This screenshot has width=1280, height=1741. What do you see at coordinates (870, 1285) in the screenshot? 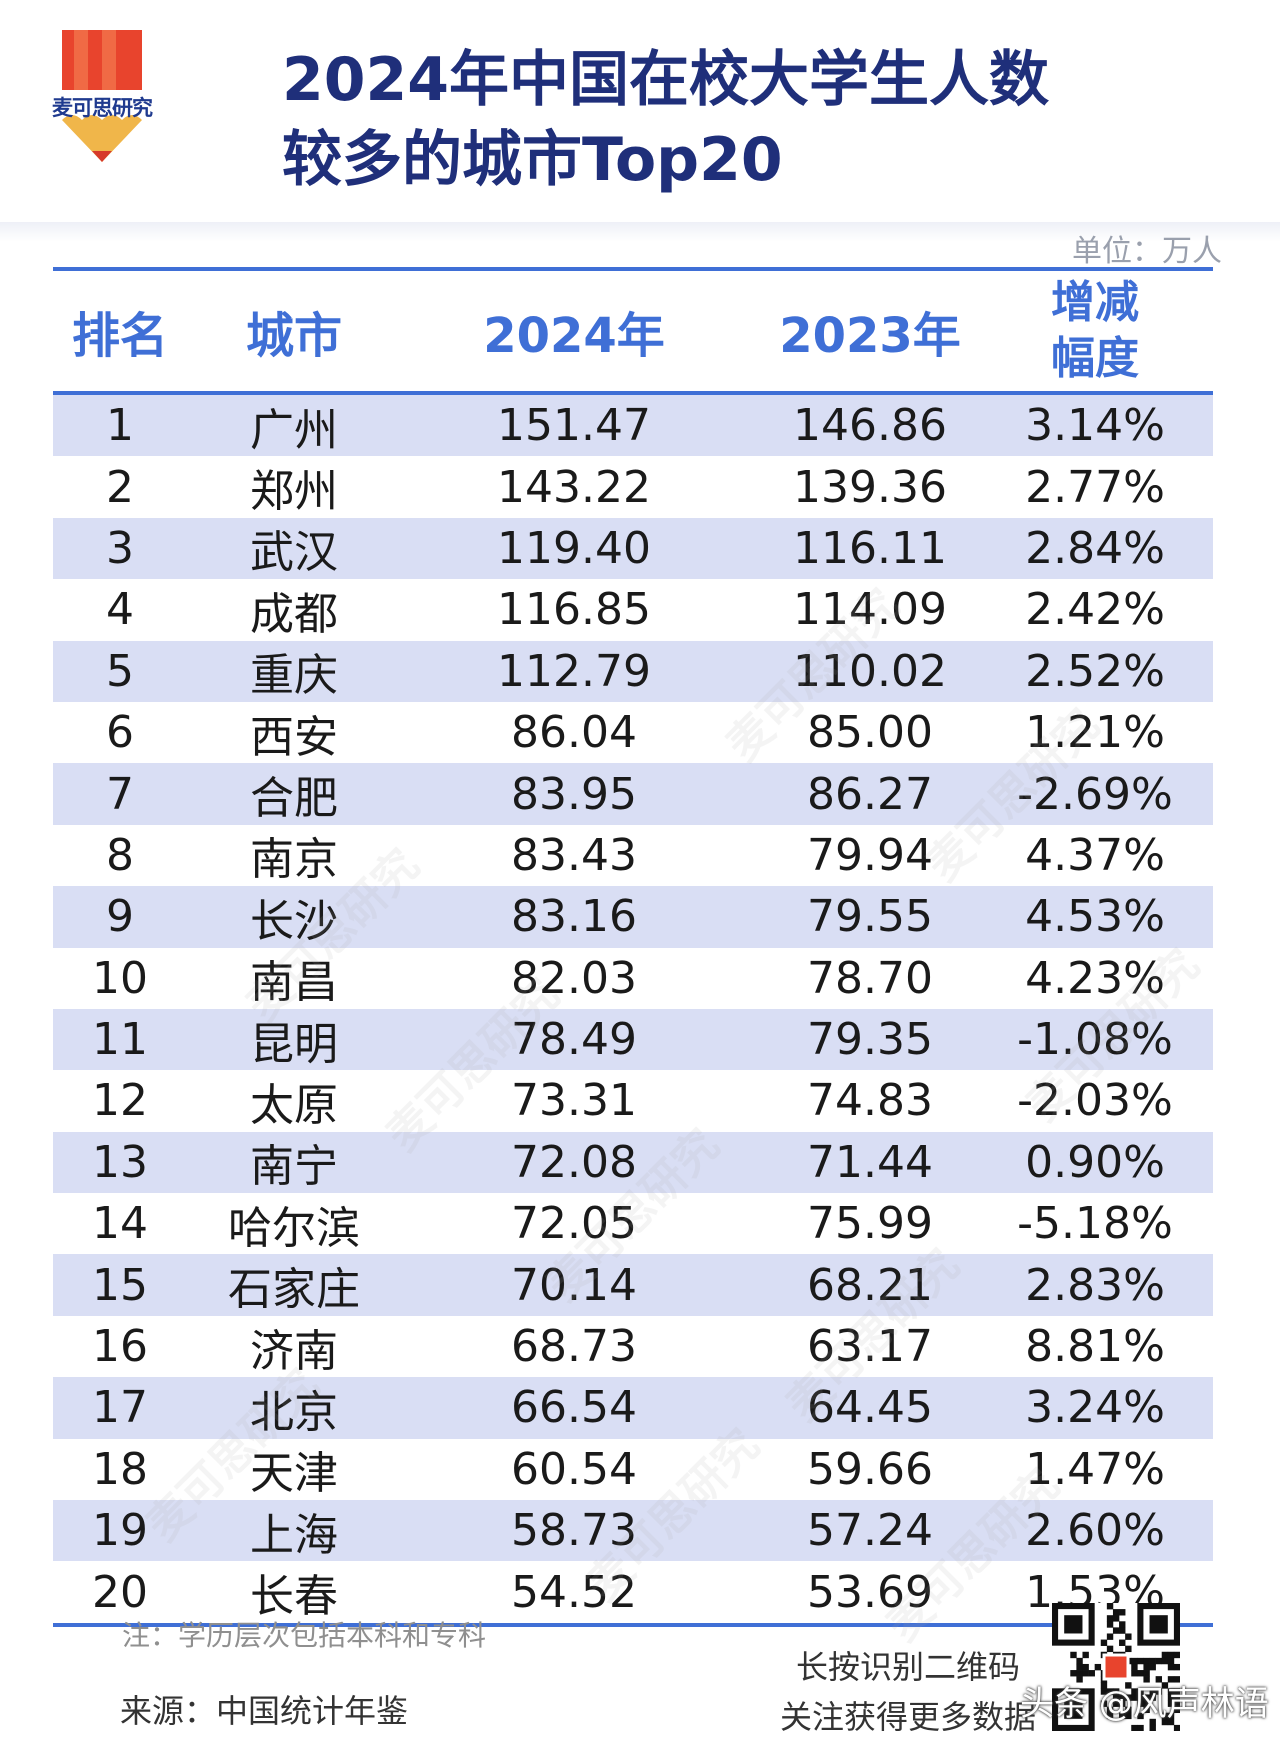
I see `cell-2023: 68.21` at bounding box center [870, 1285].